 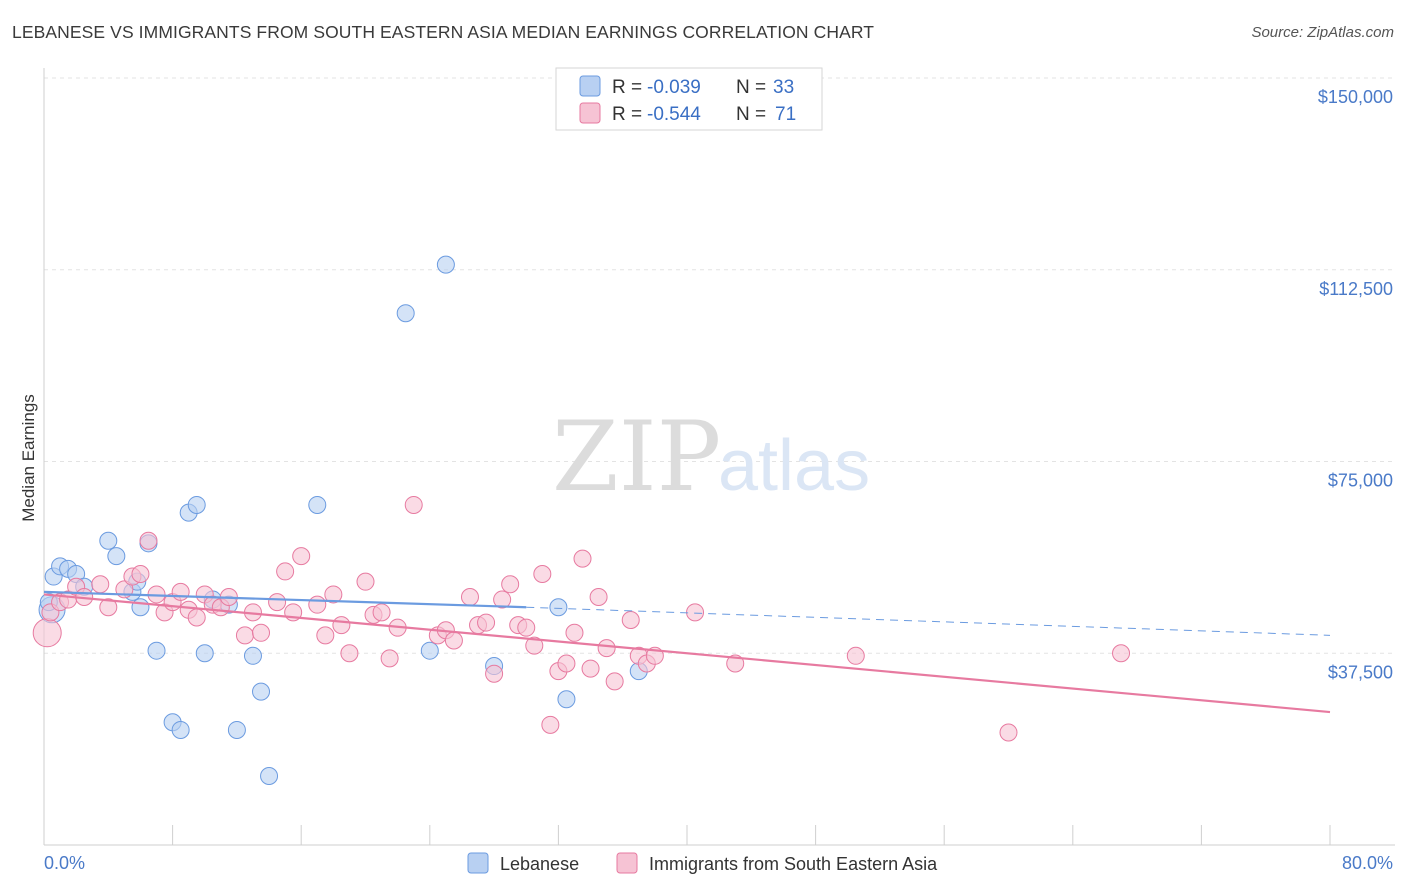 I want to click on y-axis-label: Median Earnings, so click(x=28, y=458).